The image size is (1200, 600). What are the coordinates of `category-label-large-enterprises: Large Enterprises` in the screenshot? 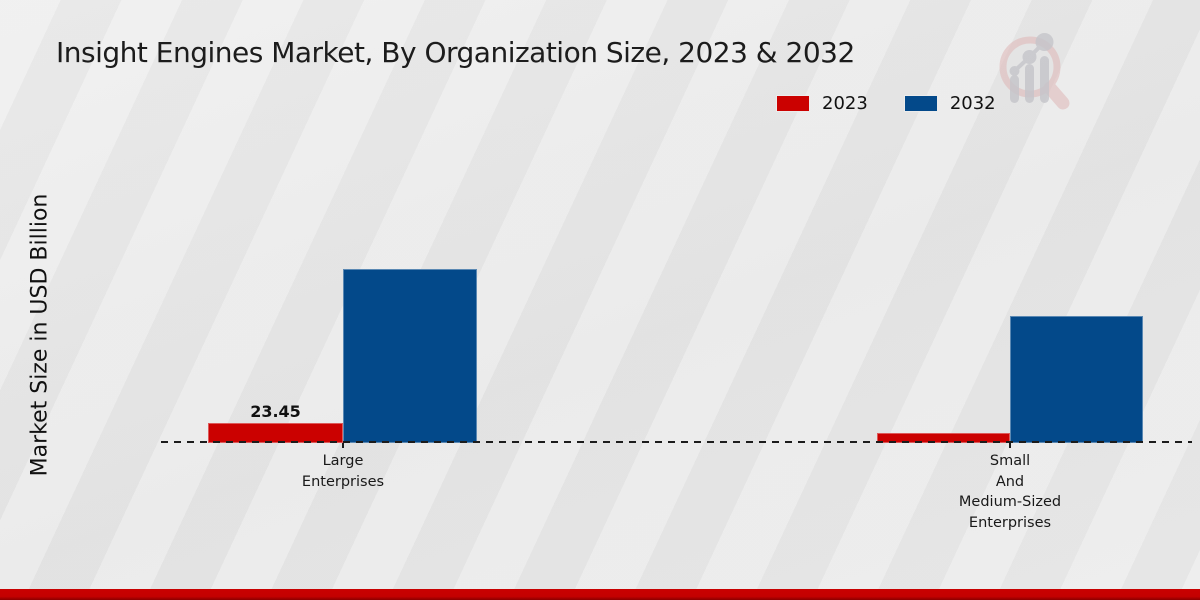 It's located at (343, 471).